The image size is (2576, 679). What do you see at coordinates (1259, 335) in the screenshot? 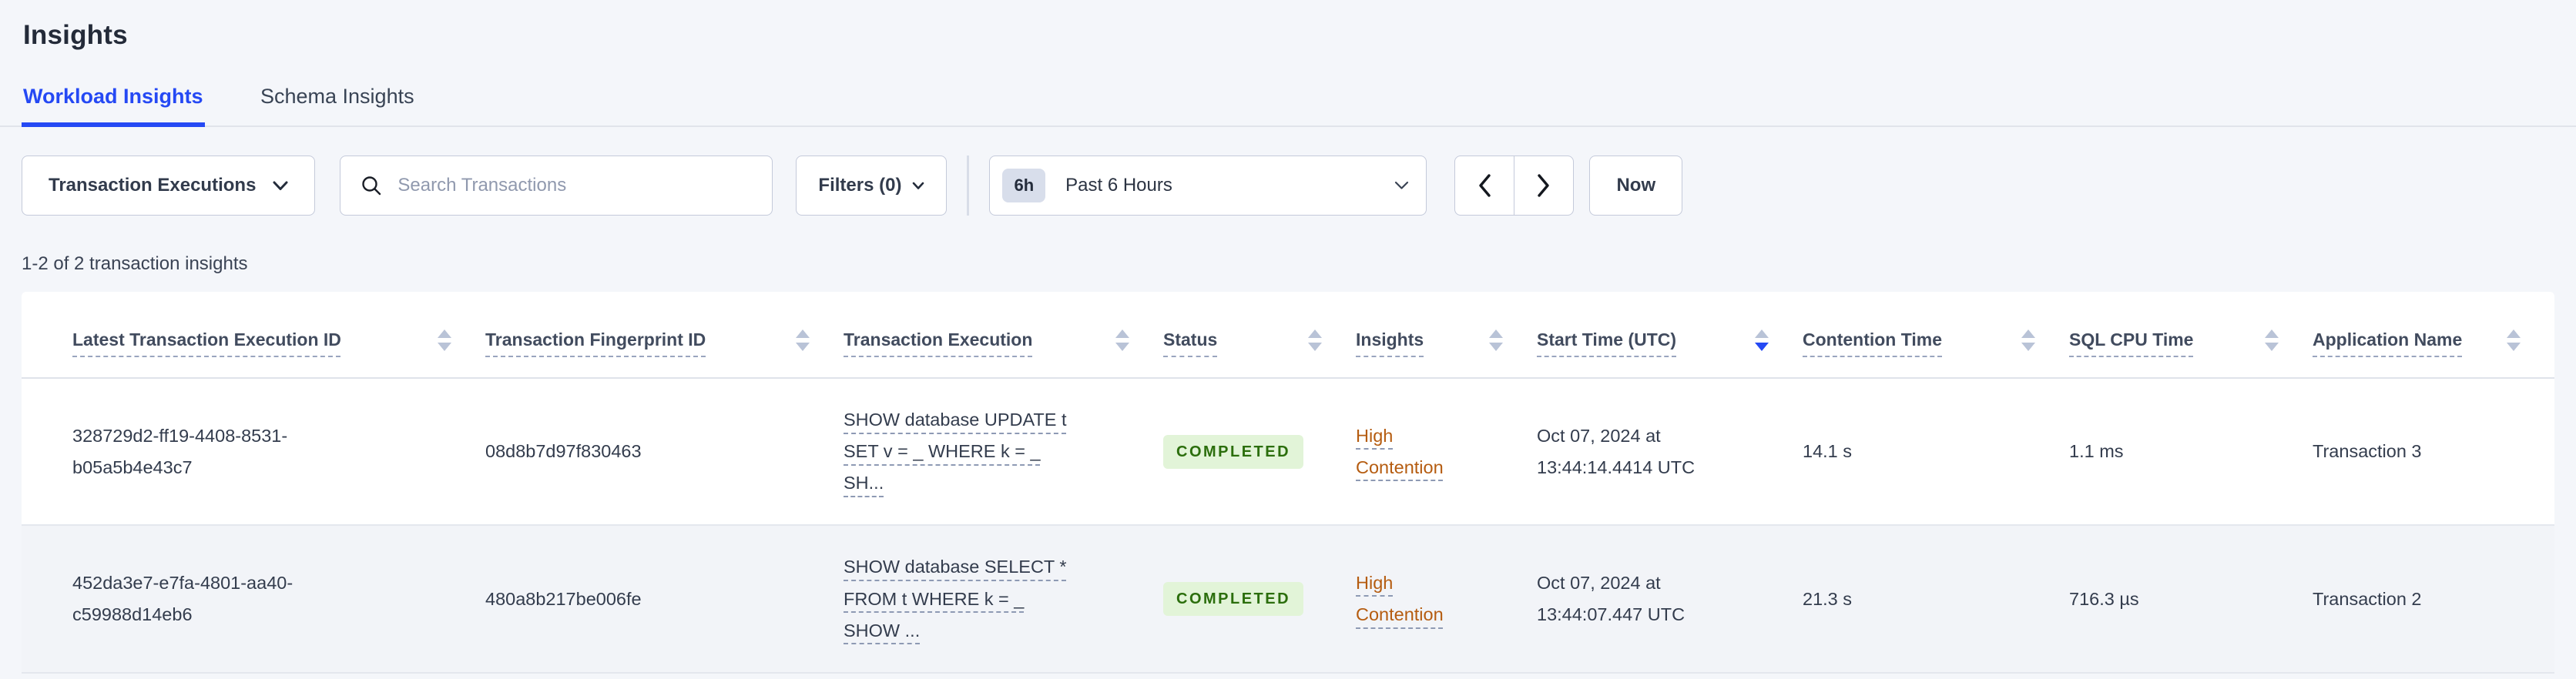
I see `column-header-status: Status` at bounding box center [1259, 335].